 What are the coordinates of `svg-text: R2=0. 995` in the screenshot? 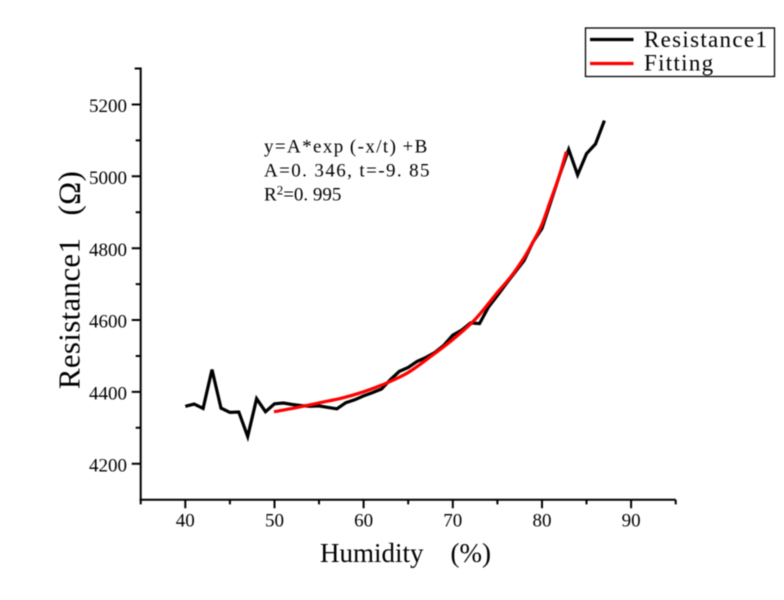 It's located at (302, 194).